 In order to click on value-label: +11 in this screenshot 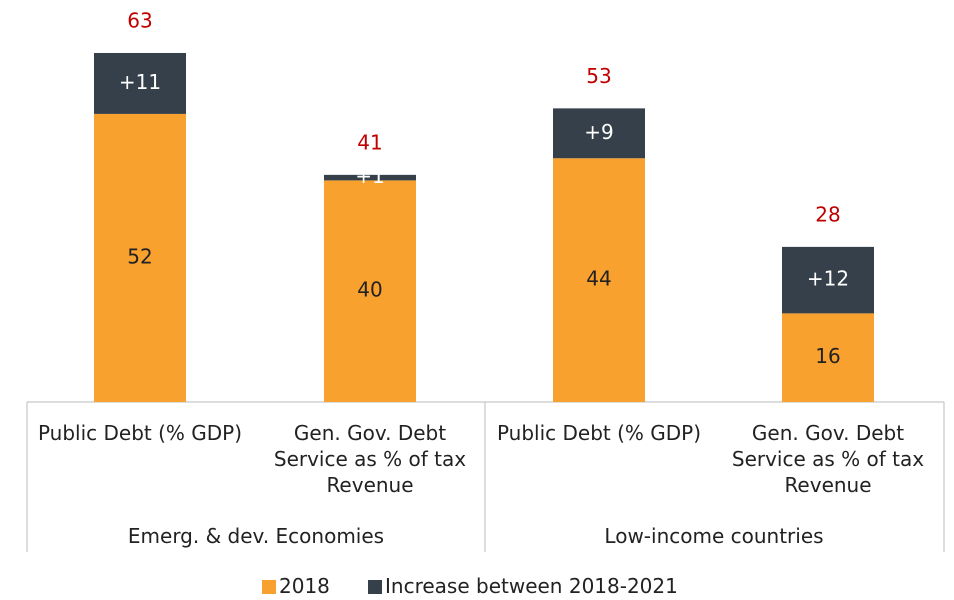, I will do `click(140, 82)`.